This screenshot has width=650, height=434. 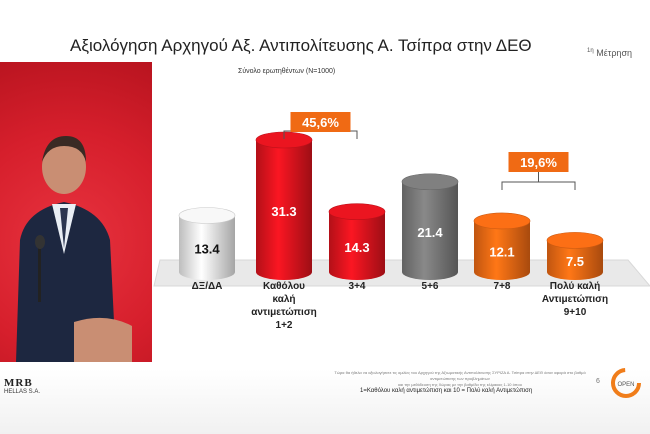 I want to click on bar-value-label: 21.4, so click(x=430, y=232).